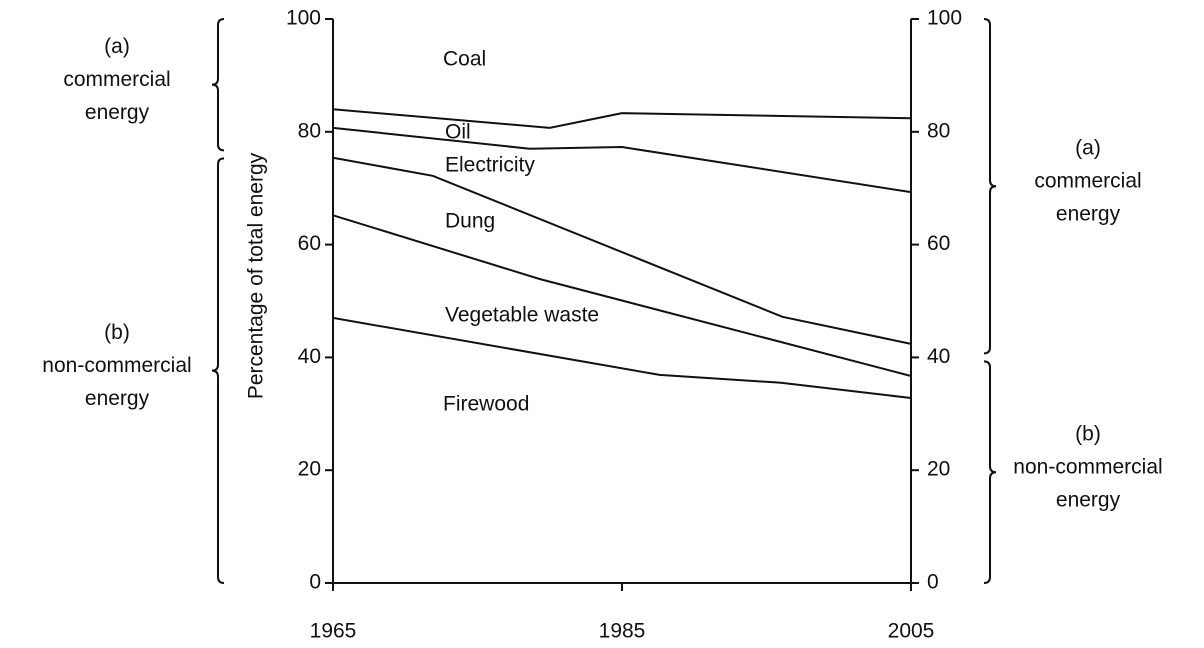 The width and height of the screenshot is (1204, 648). I want to click on region-label: Firewood, so click(486, 404).